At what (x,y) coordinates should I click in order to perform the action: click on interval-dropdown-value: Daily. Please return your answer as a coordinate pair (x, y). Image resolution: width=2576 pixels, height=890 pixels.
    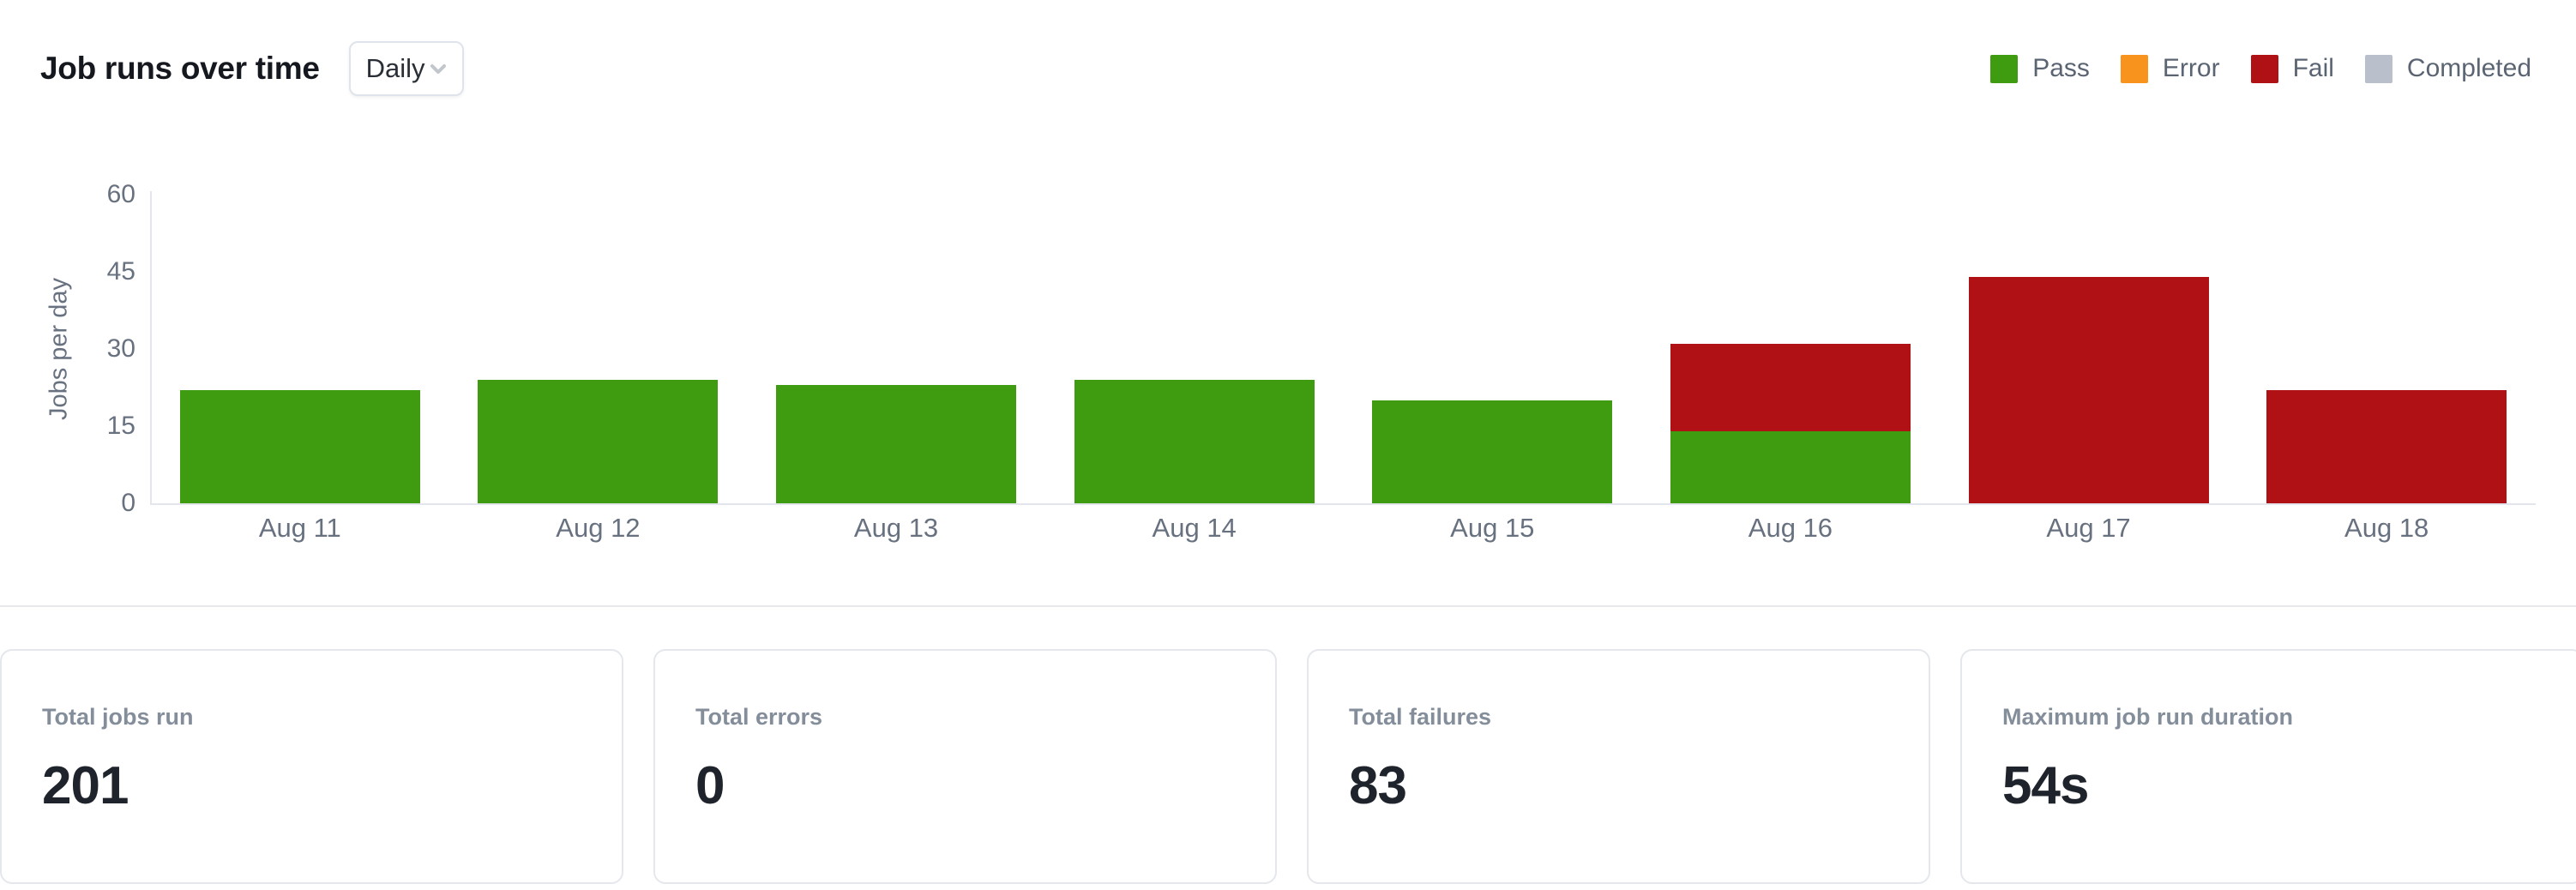
    Looking at the image, I should click on (395, 68).